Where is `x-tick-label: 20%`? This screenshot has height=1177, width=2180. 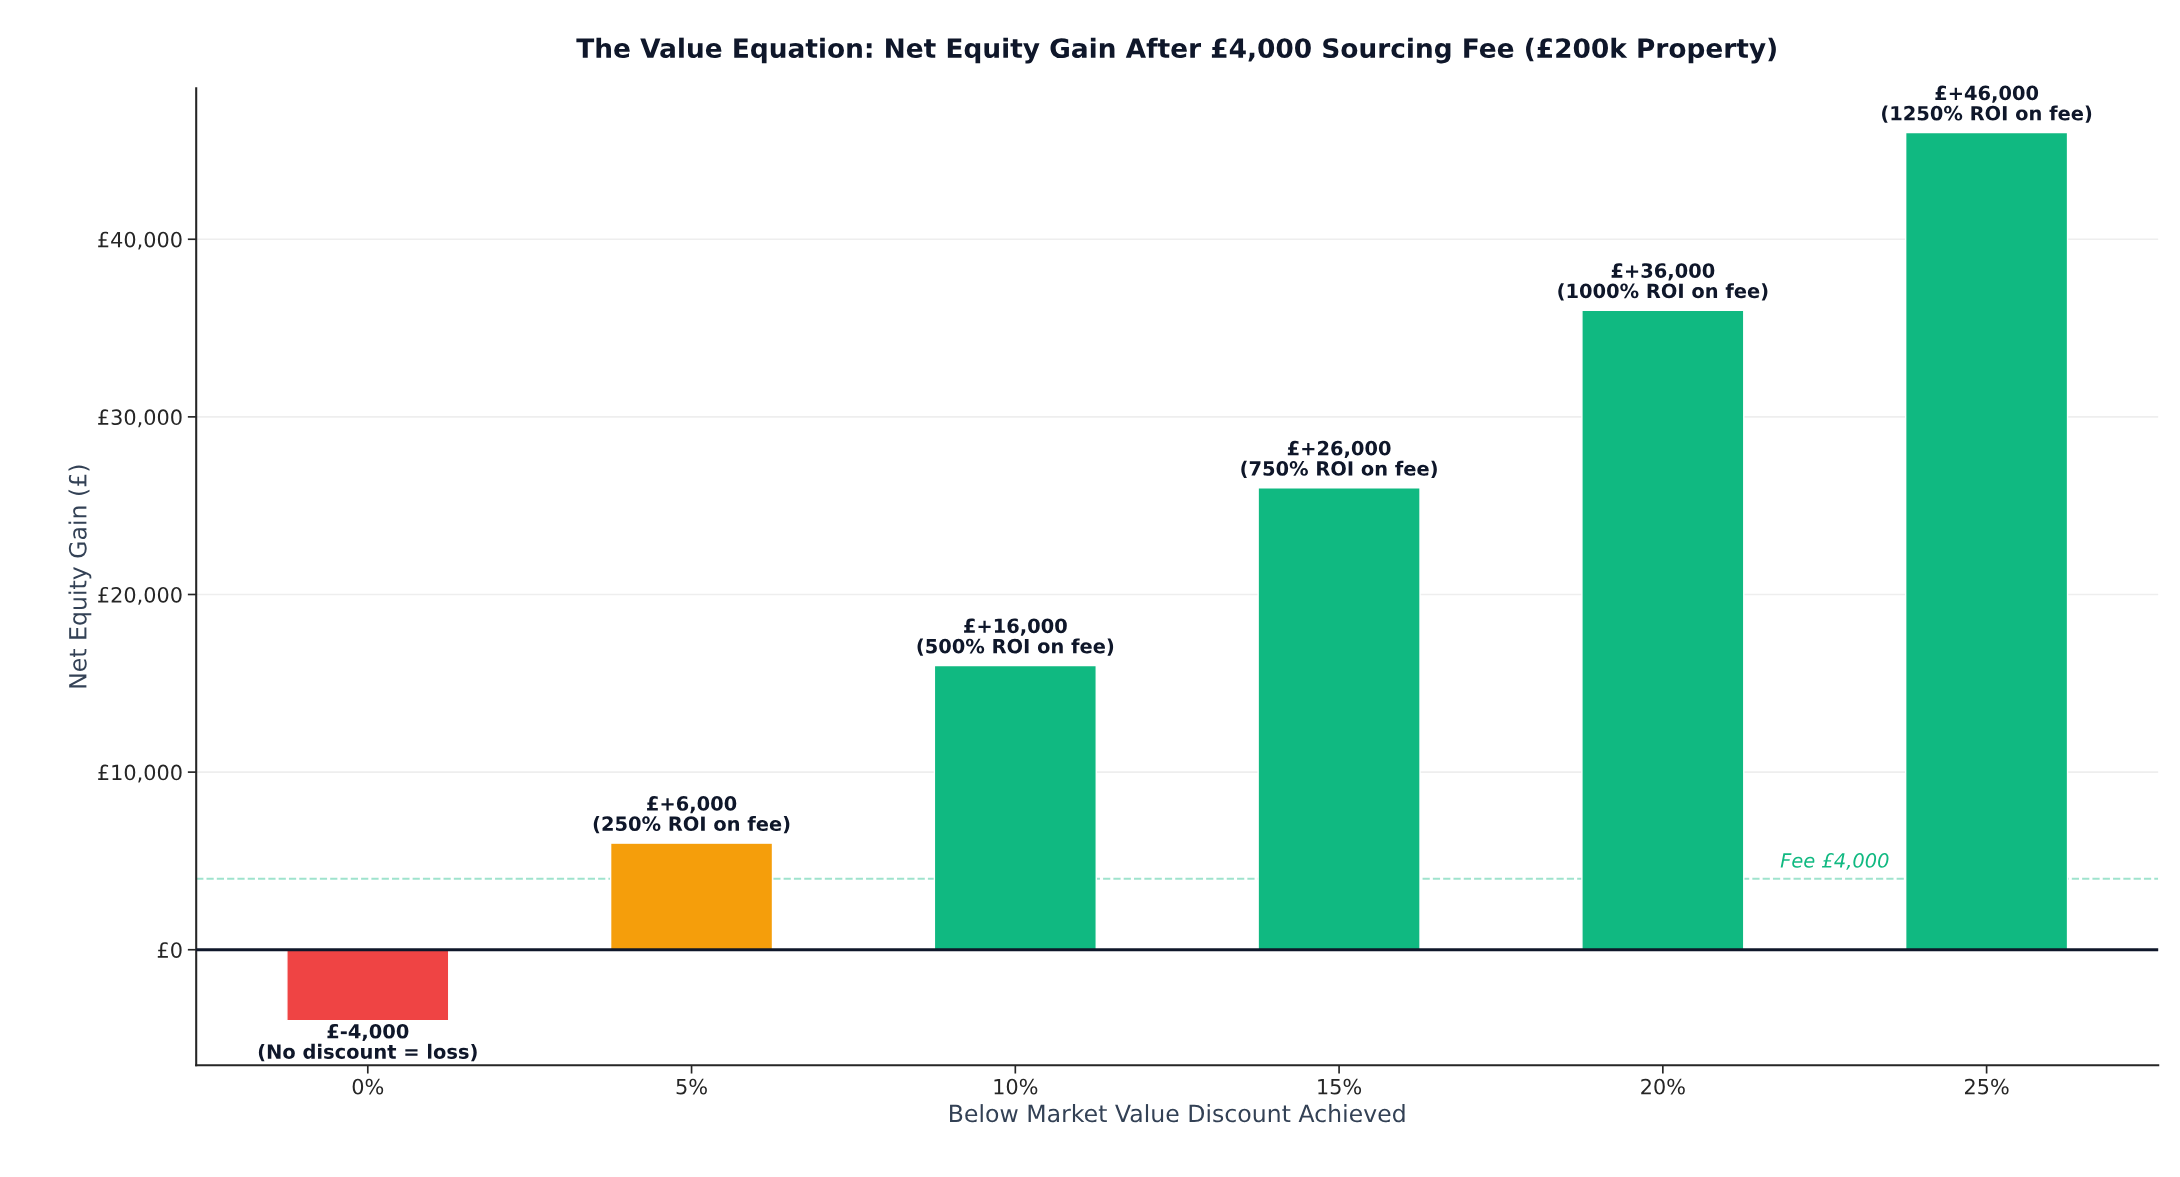 x-tick-label: 20% is located at coordinates (1663, 1086).